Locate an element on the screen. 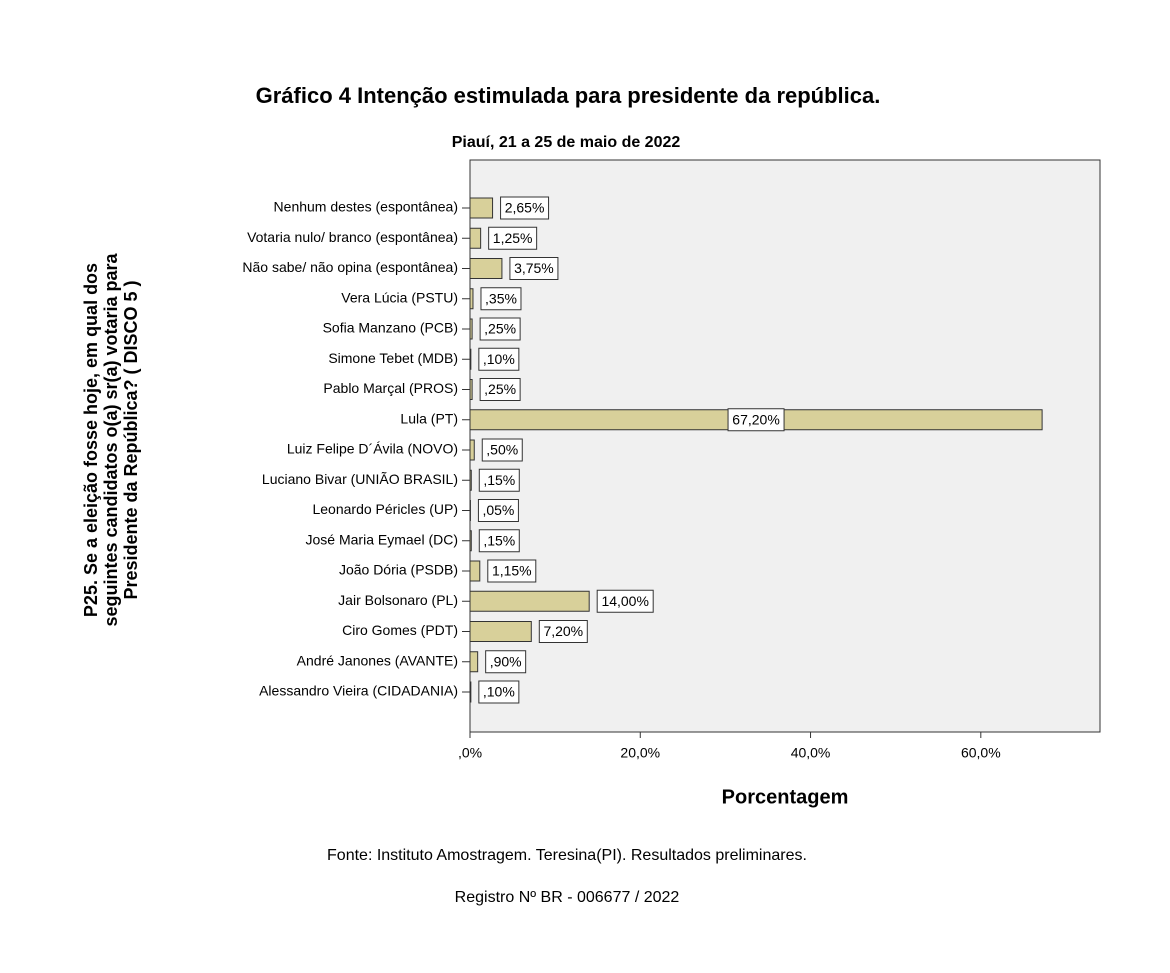  y-tick-label: Simone Tebet (MDB) is located at coordinates (393, 358).